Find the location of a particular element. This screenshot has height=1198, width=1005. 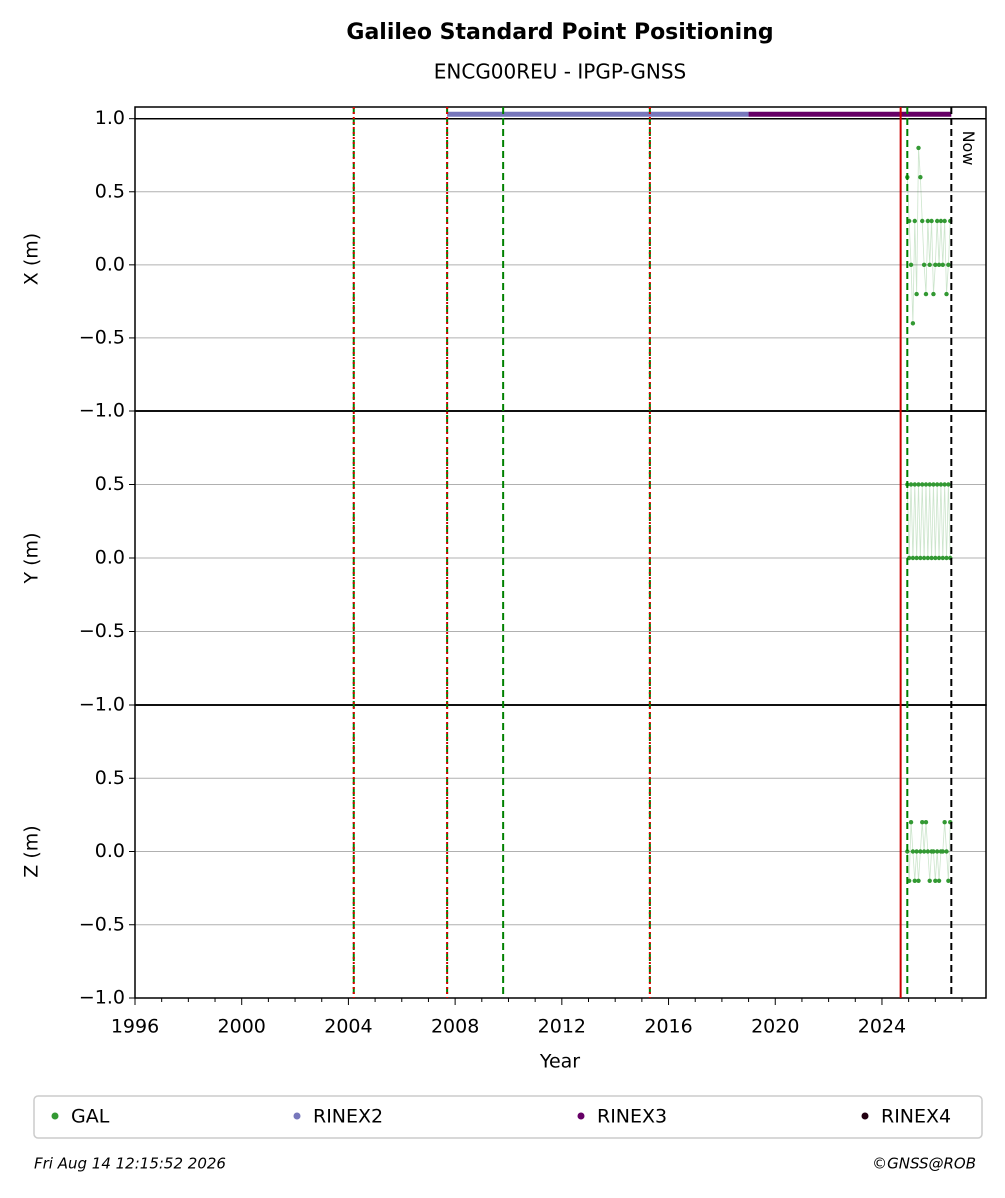

x-tick-label: 2016 is located at coordinates (668, 1027).